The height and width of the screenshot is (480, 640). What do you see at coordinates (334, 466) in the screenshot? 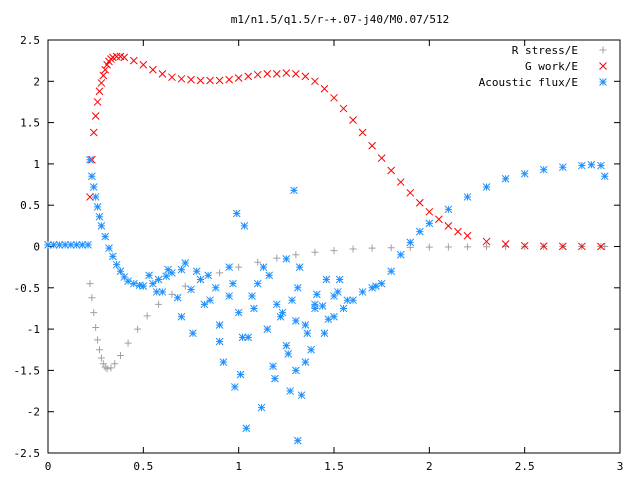
I see `x-tick-label: 1.5` at bounding box center [334, 466].